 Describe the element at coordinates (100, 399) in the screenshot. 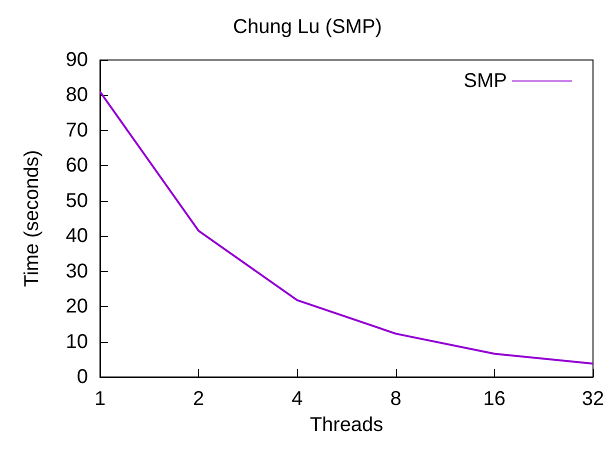

I see `x-tick-label: 1` at that location.